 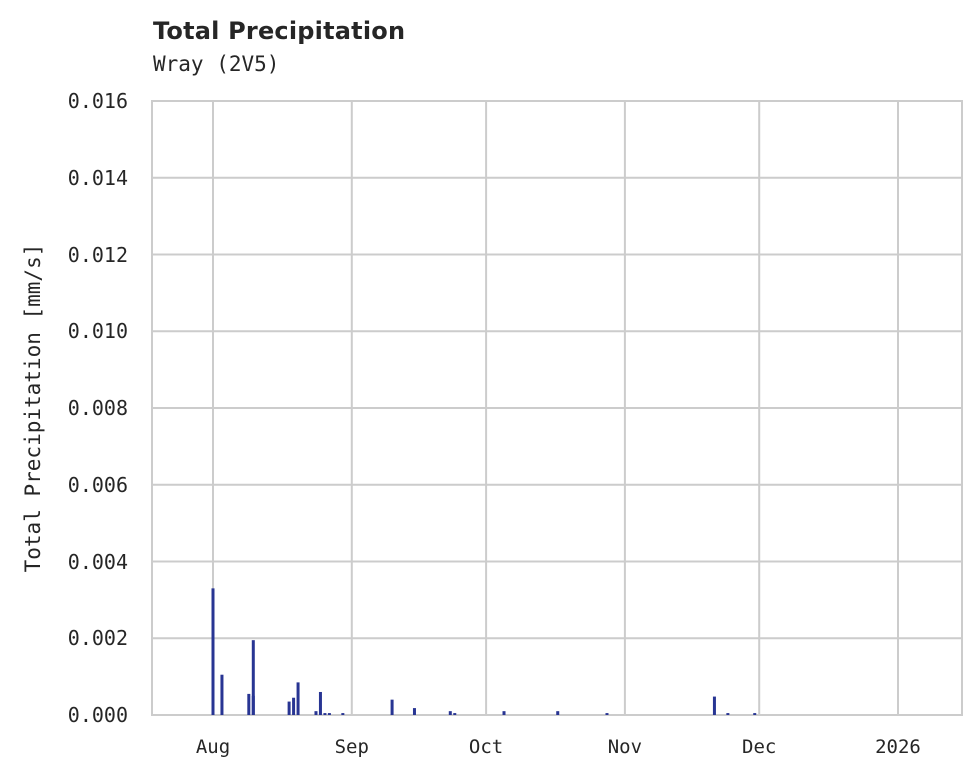 I want to click on x-tick-label: Nov, so click(x=625, y=747).